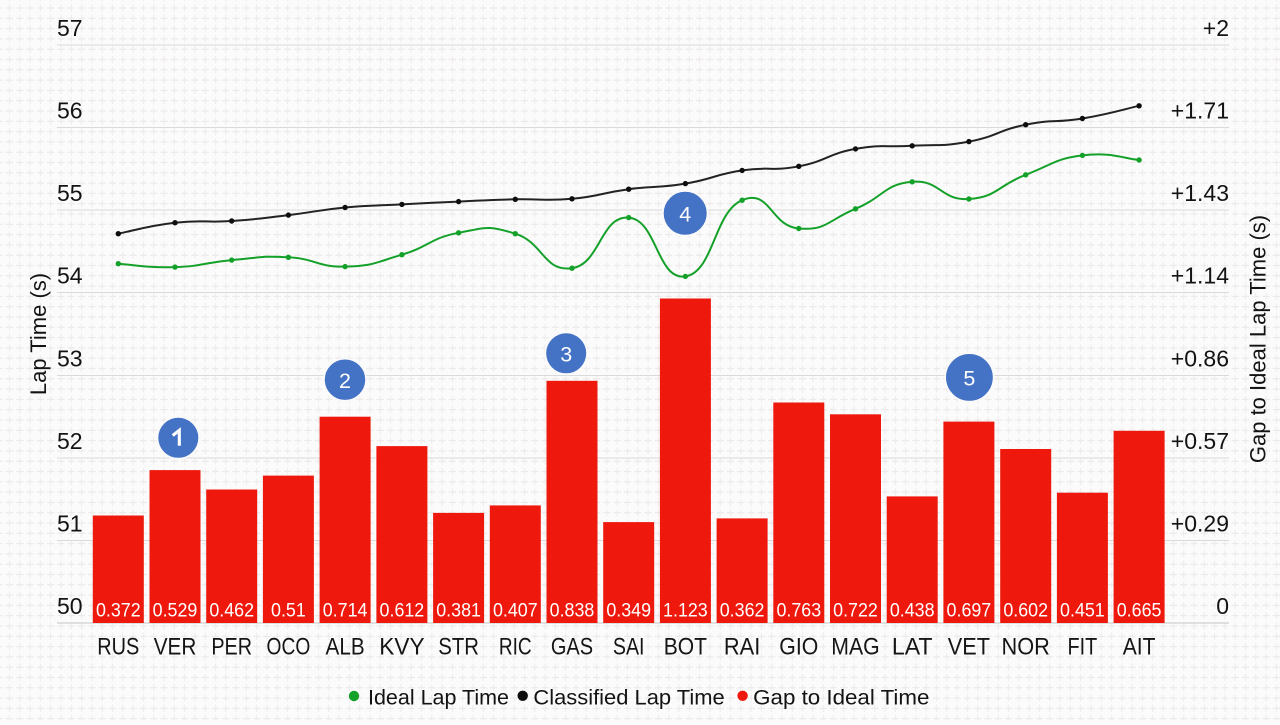 Image resolution: width=1280 pixels, height=725 pixels. I want to click on svg-text: GIO, so click(798, 647).